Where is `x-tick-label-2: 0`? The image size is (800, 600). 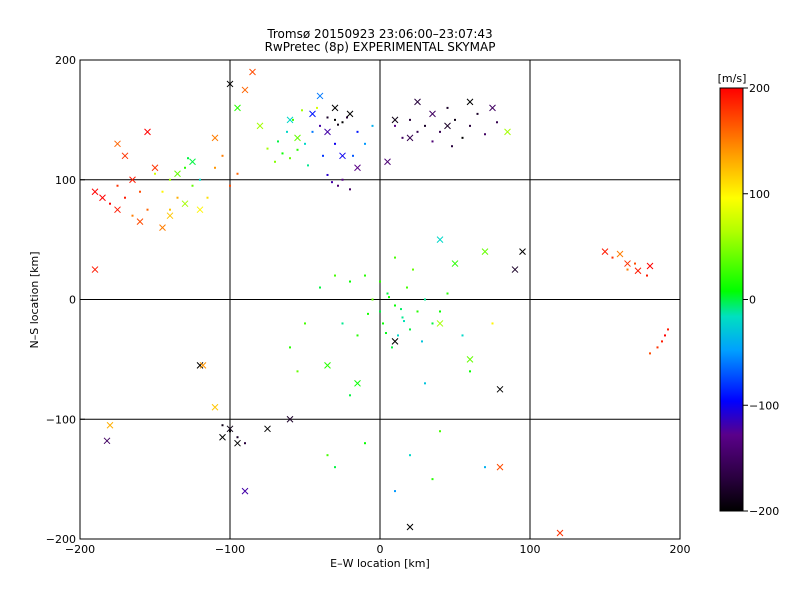 x-tick-label-2: 0 is located at coordinates (380, 549).